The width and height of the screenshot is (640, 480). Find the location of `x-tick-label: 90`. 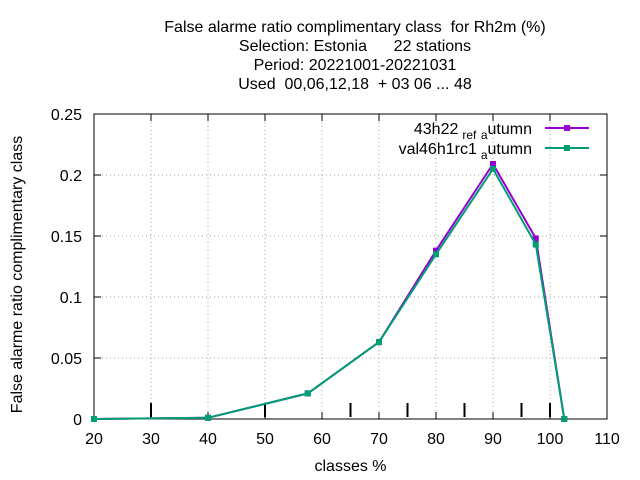

x-tick-label: 90 is located at coordinates (493, 439).